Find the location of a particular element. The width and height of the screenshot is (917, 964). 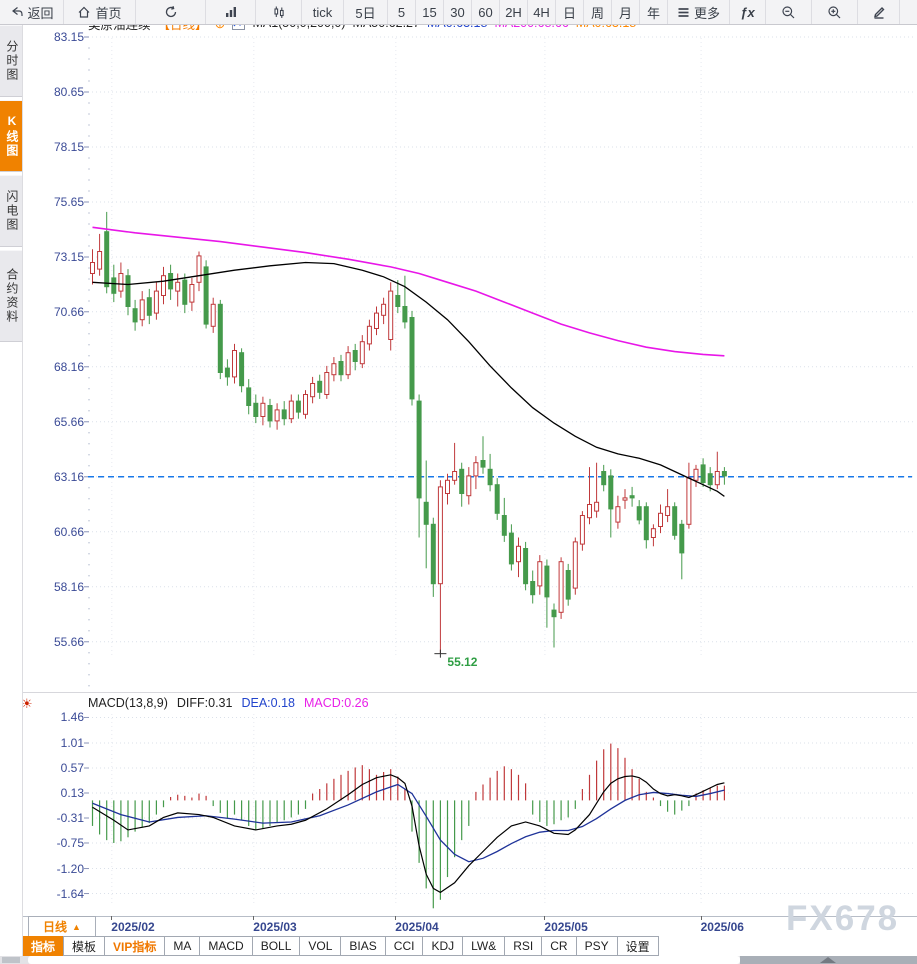

pencil-icon is located at coordinates (879, 12).